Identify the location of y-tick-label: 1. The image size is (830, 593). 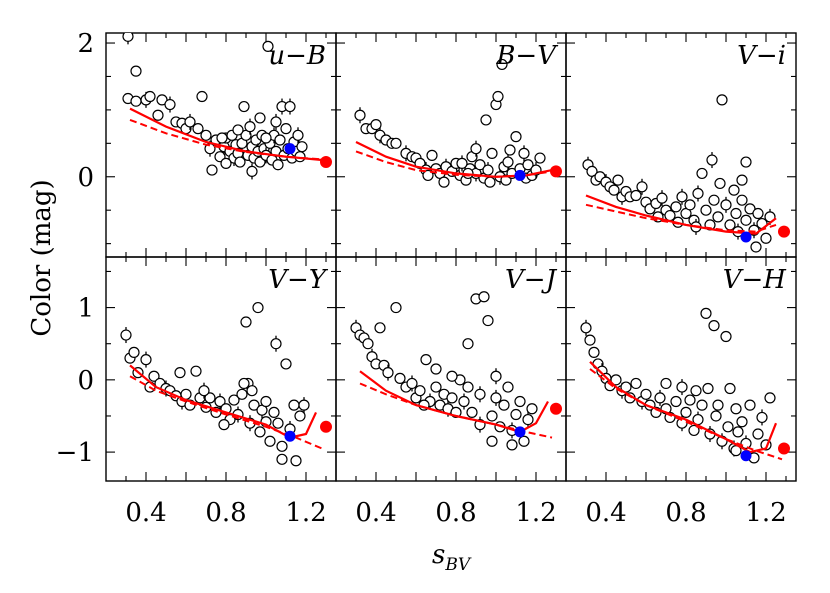
(85, 309).